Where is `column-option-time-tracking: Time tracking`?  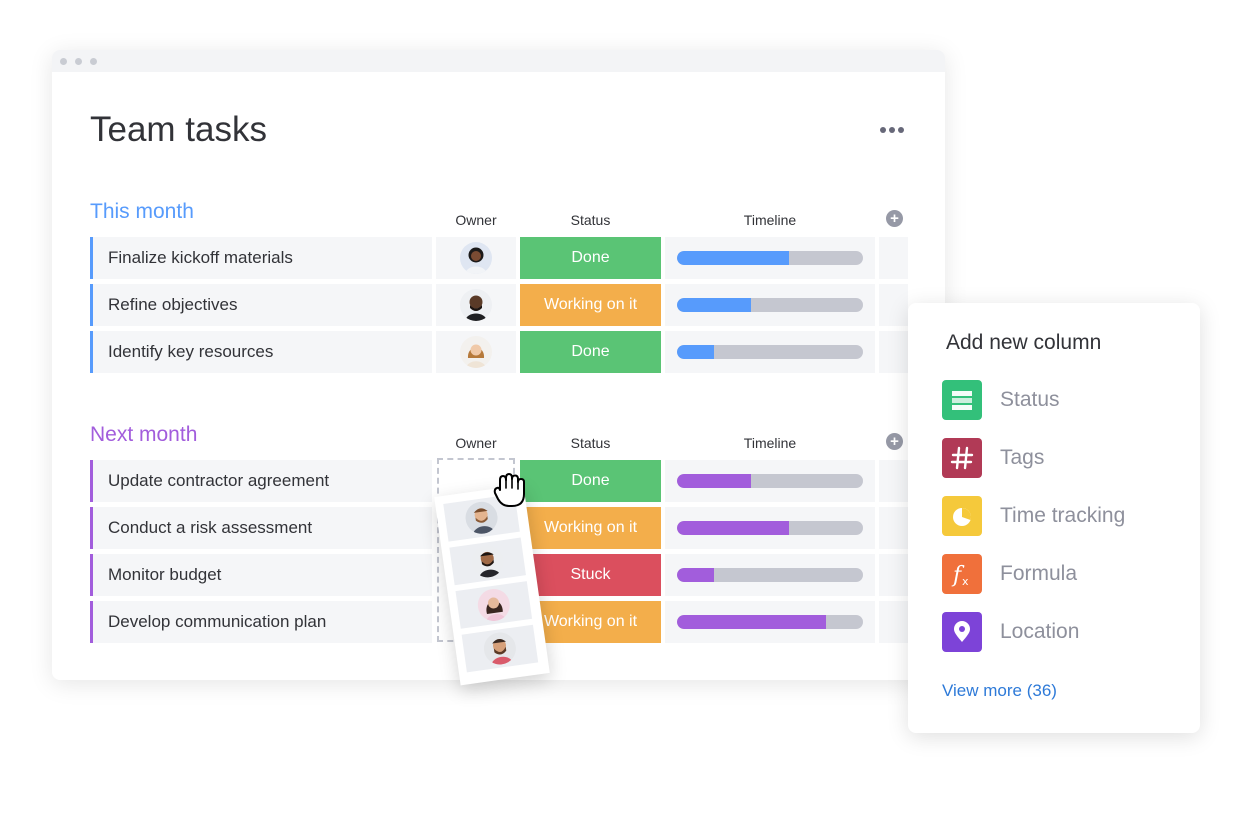 column-option-time-tracking: Time tracking is located at coordinates (1062, 517).